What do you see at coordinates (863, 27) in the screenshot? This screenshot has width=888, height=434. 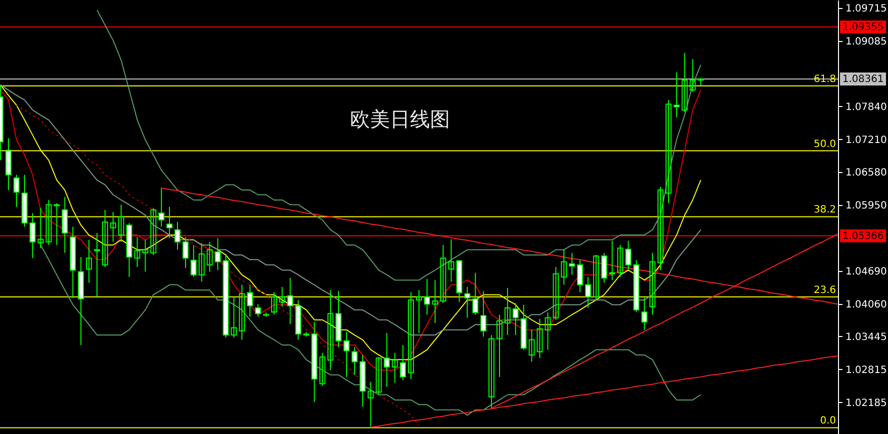 I see `ref-line-label: 1.09355` at bounding box center [863, 27].